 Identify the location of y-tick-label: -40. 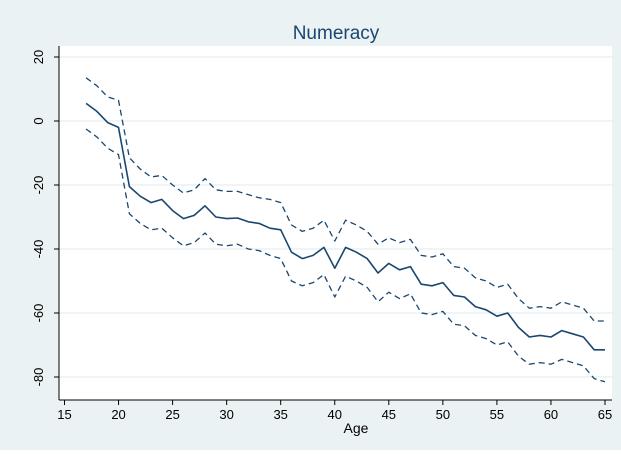
(38, 249).